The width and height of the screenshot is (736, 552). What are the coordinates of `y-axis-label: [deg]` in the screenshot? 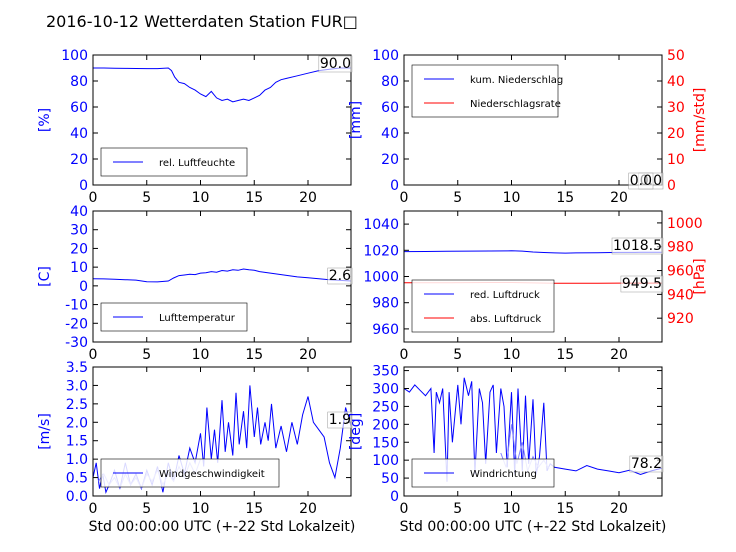 It's located at (356, 431).